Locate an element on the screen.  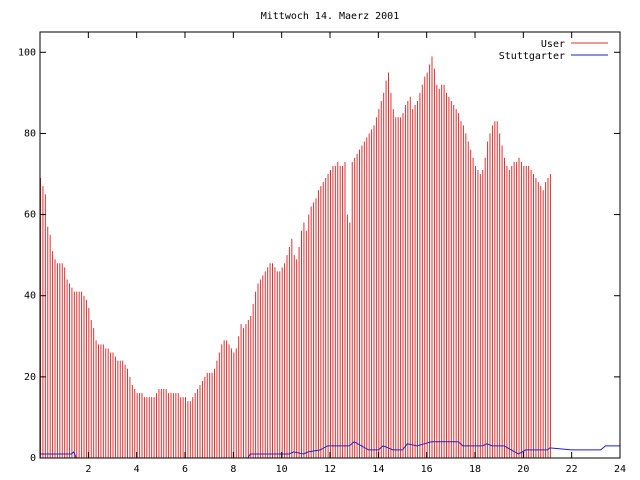
x-tick-label: 12 is located at coordinates (330, 469).